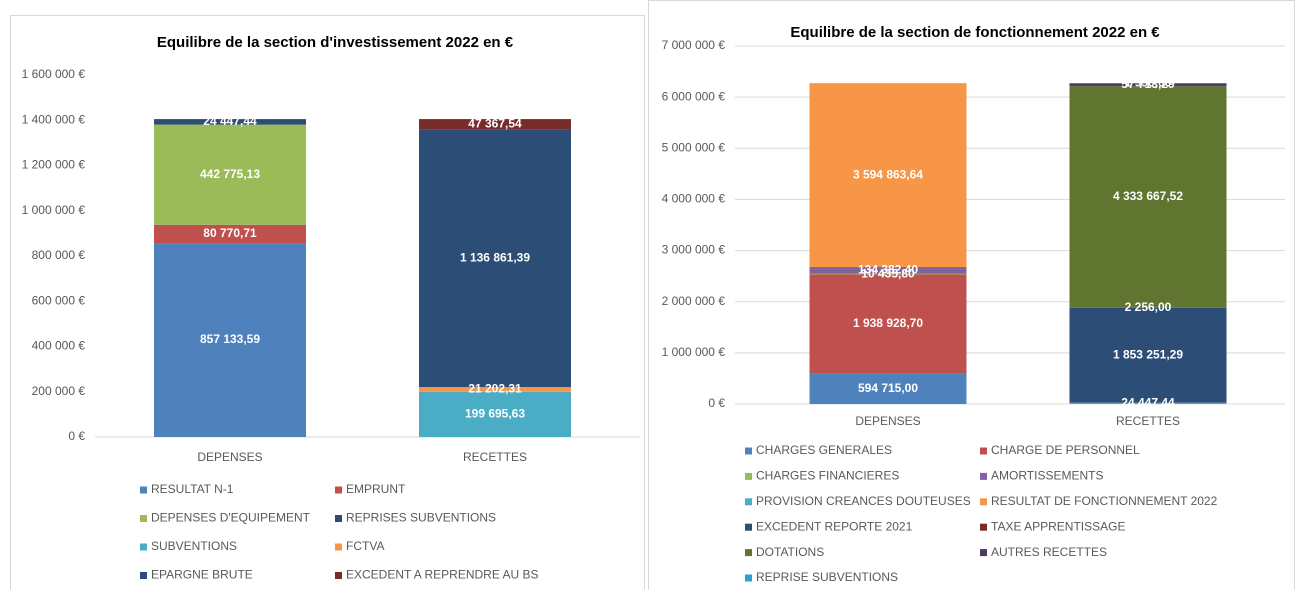 The height and width of the screenshot is (590, 1295). What do you see at coordinates (421, 518) in the screenshot?
I see `legend-label: REPRISES SUBVENTIONS` at bounding box center [421, 518].